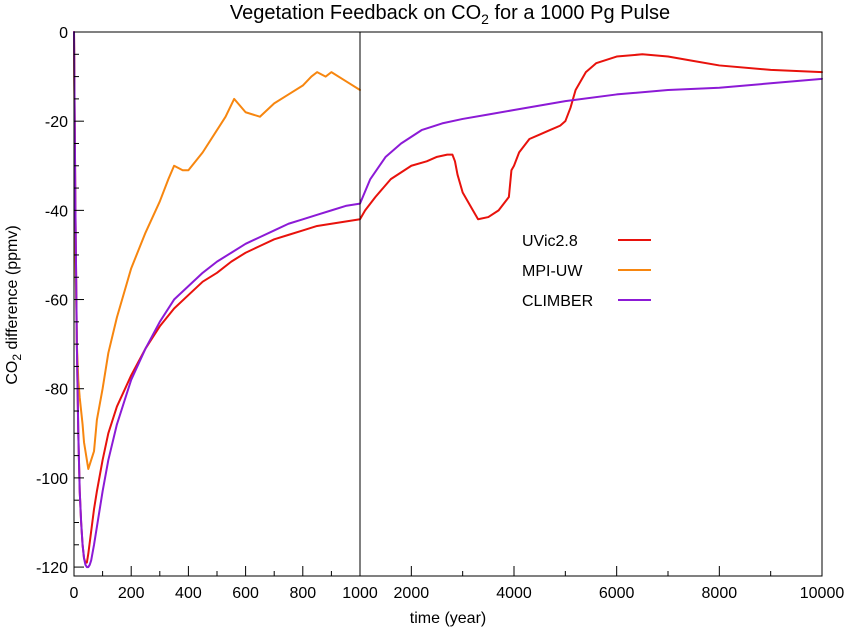 The height and width of the screenshot is (627, 849). I want to click on x-tick-label: 10000, so click(822, 593).